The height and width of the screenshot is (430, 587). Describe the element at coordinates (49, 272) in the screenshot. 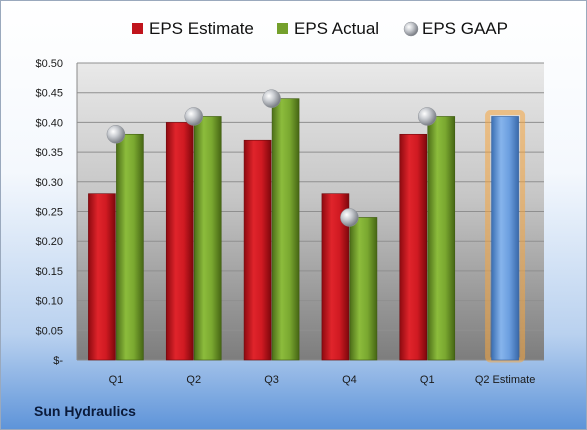

I see `y-tick-label: $0.15` at that location.